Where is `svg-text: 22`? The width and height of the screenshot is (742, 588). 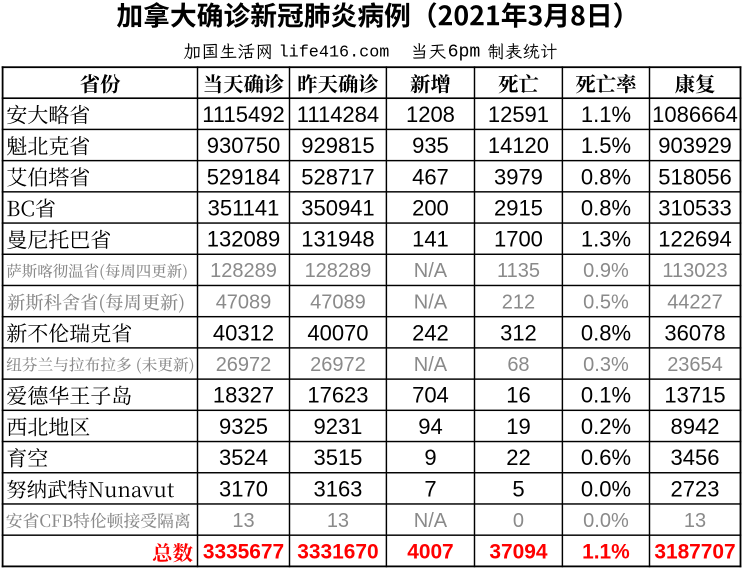 svg-text: 22 is located at coordinates (518, 457).